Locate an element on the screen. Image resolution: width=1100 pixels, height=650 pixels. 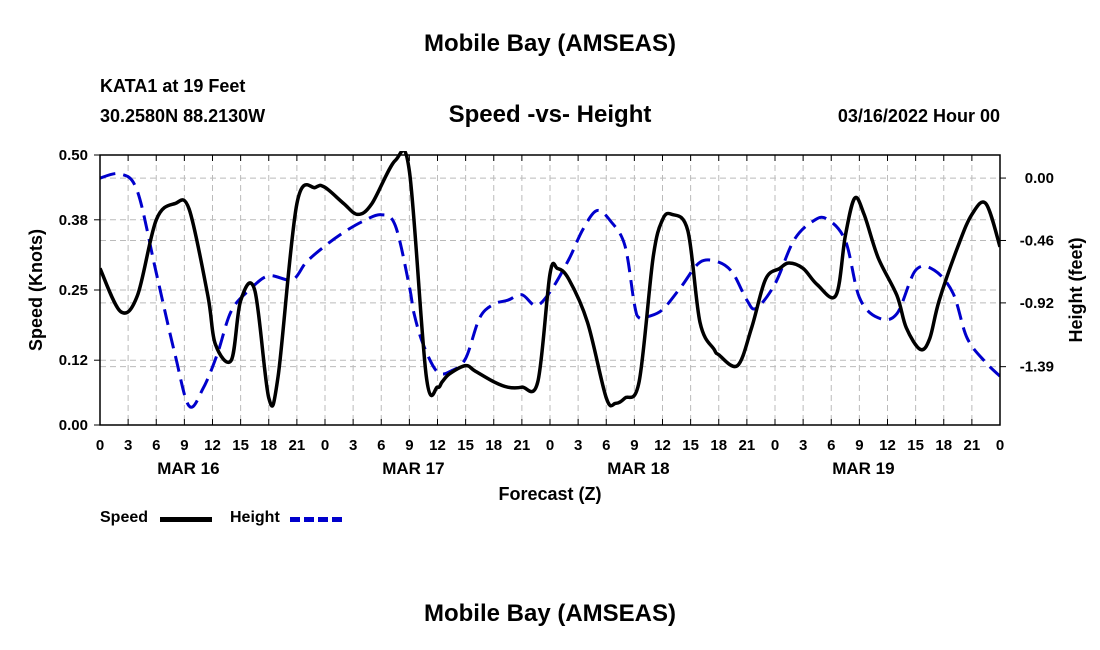
legend-speed-label: Speed is located at coordinates (124, 517).